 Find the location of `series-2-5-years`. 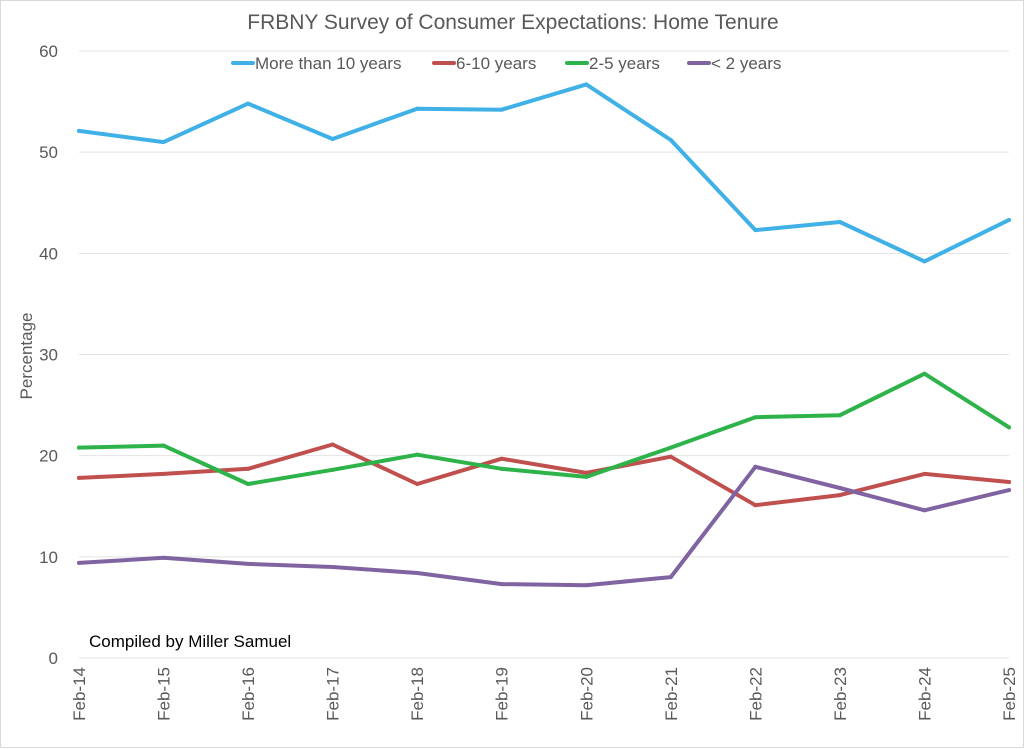

series-2-5-years is located at coordinates (544, 428).